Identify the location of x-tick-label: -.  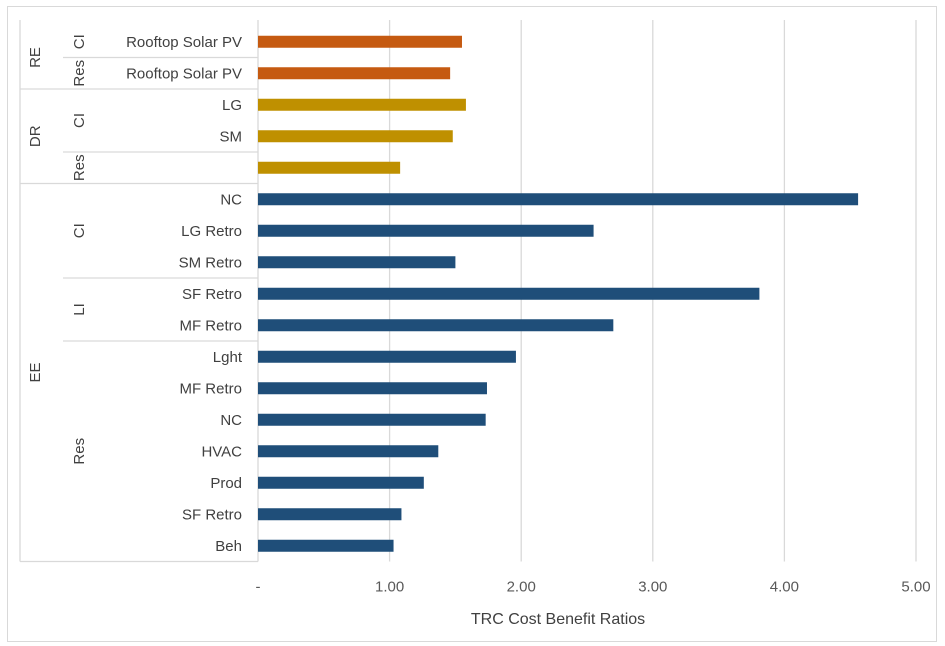
(258, 587).